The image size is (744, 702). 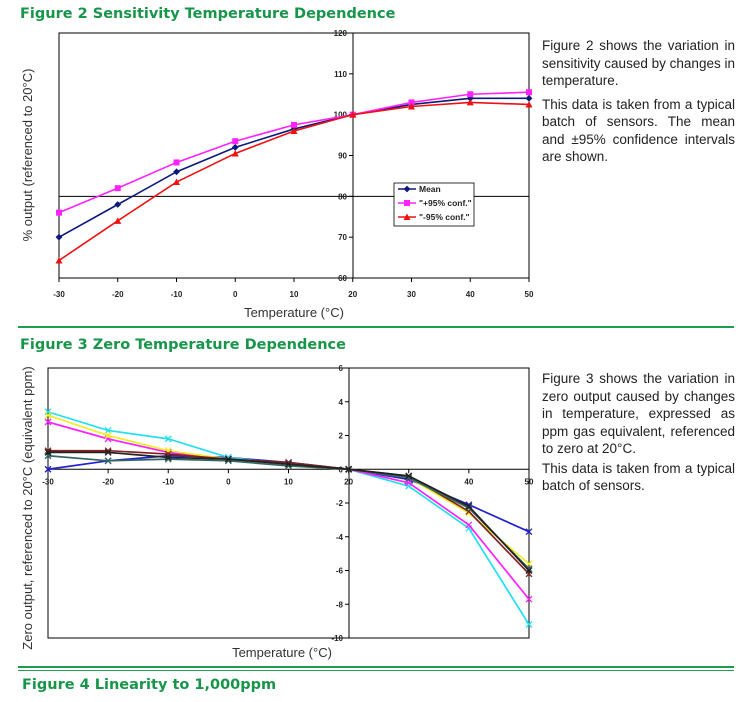 I want to click on chart2-legend: Mean "+95% conf." "-95% conf.", so click(x=434, y=204).